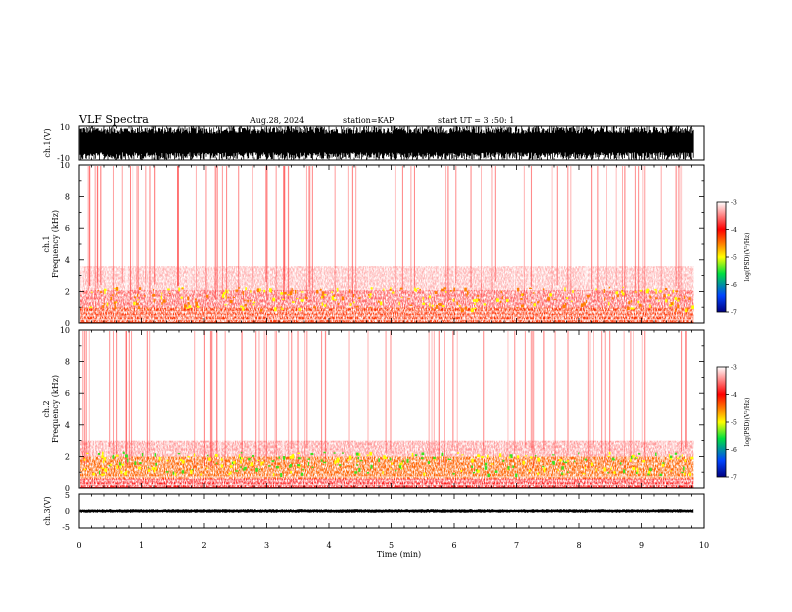 The width and height of the screenshot is (792, 612). I want to click on waveform-ch3-line, so click(386, 511).